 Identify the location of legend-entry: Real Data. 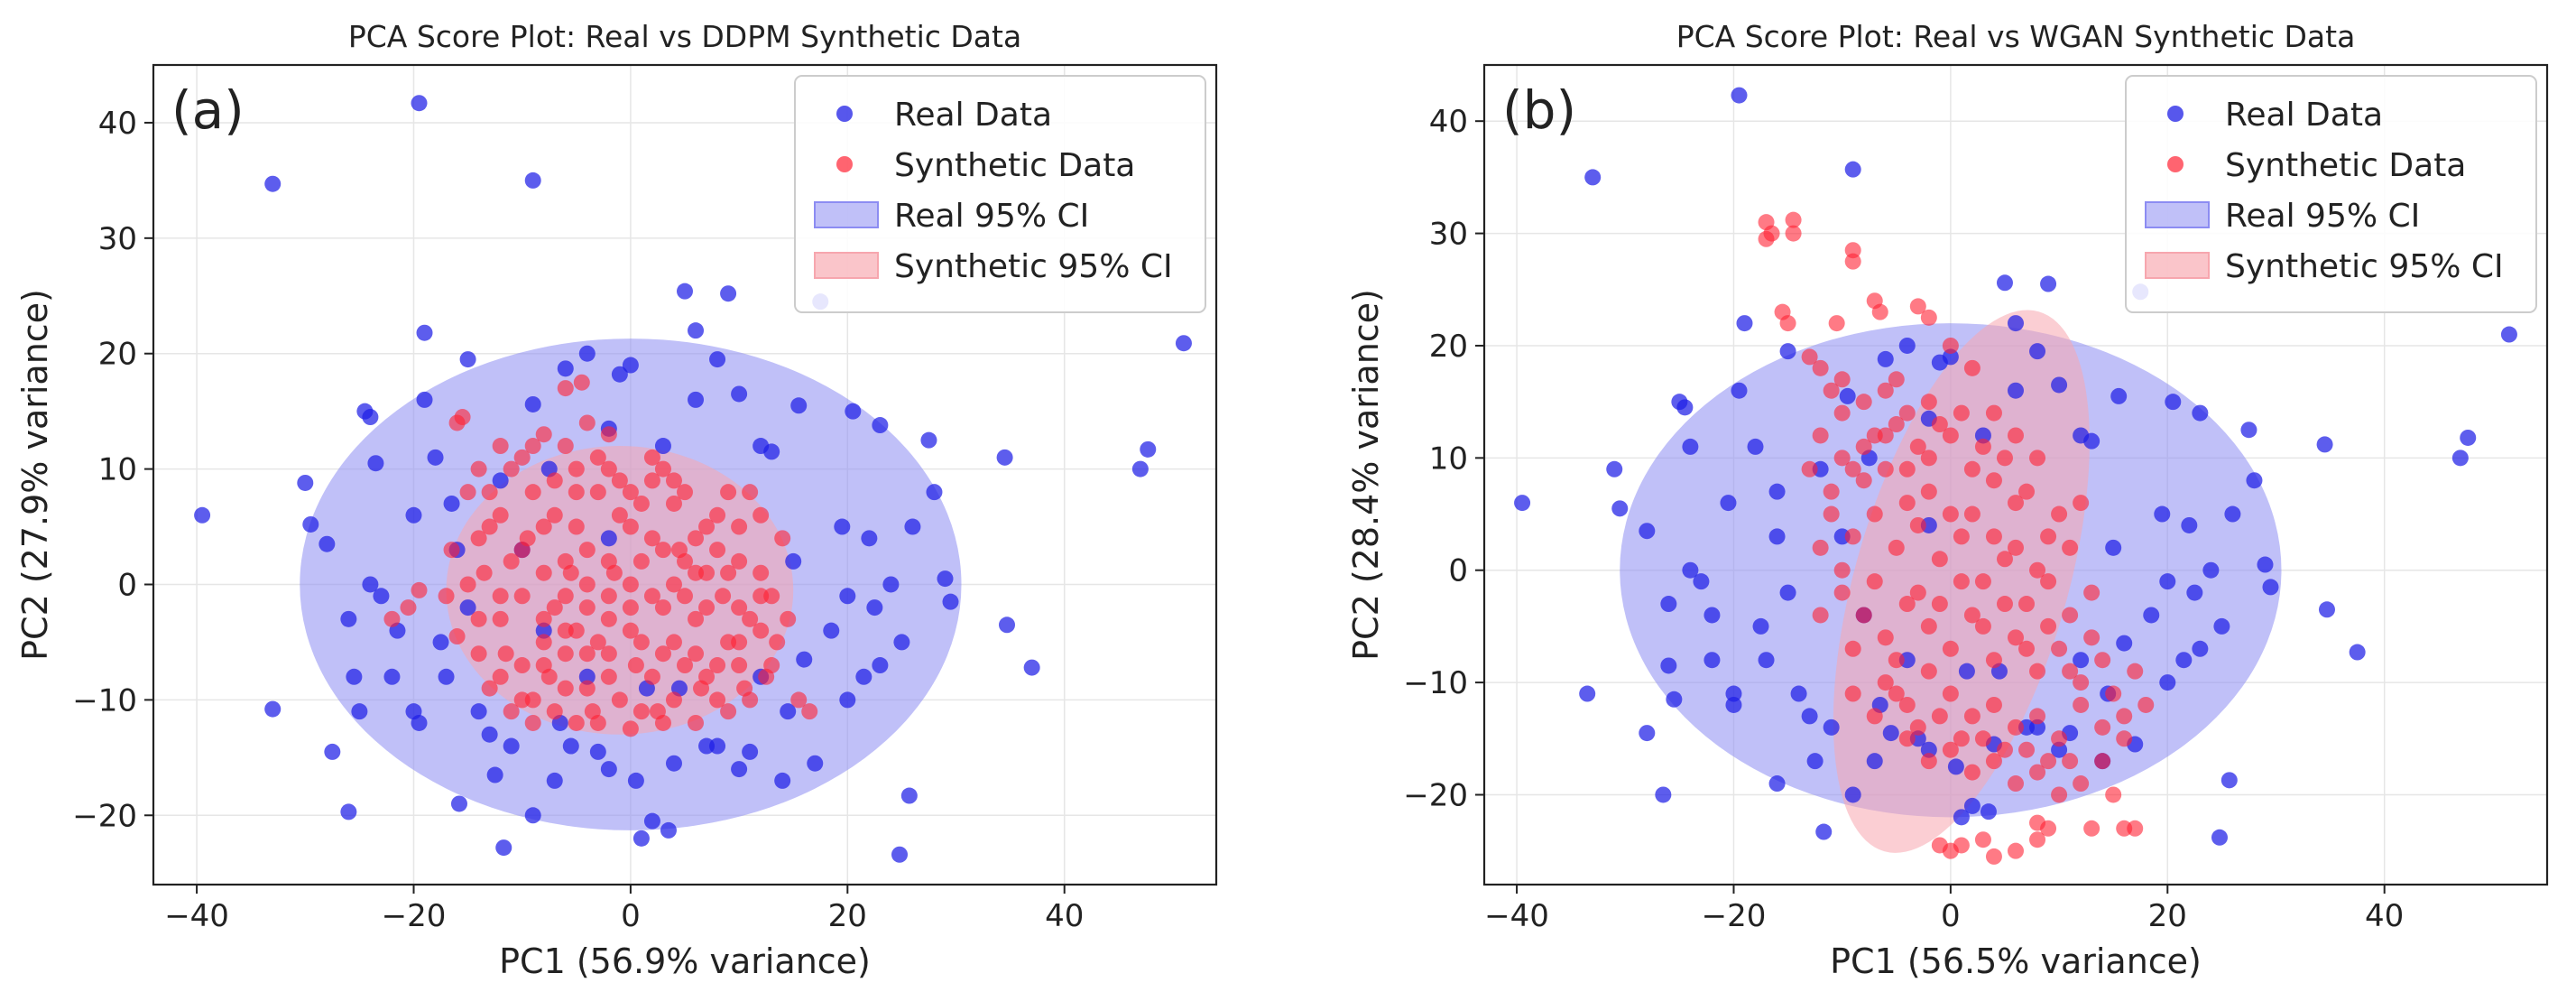
(2304, 116).